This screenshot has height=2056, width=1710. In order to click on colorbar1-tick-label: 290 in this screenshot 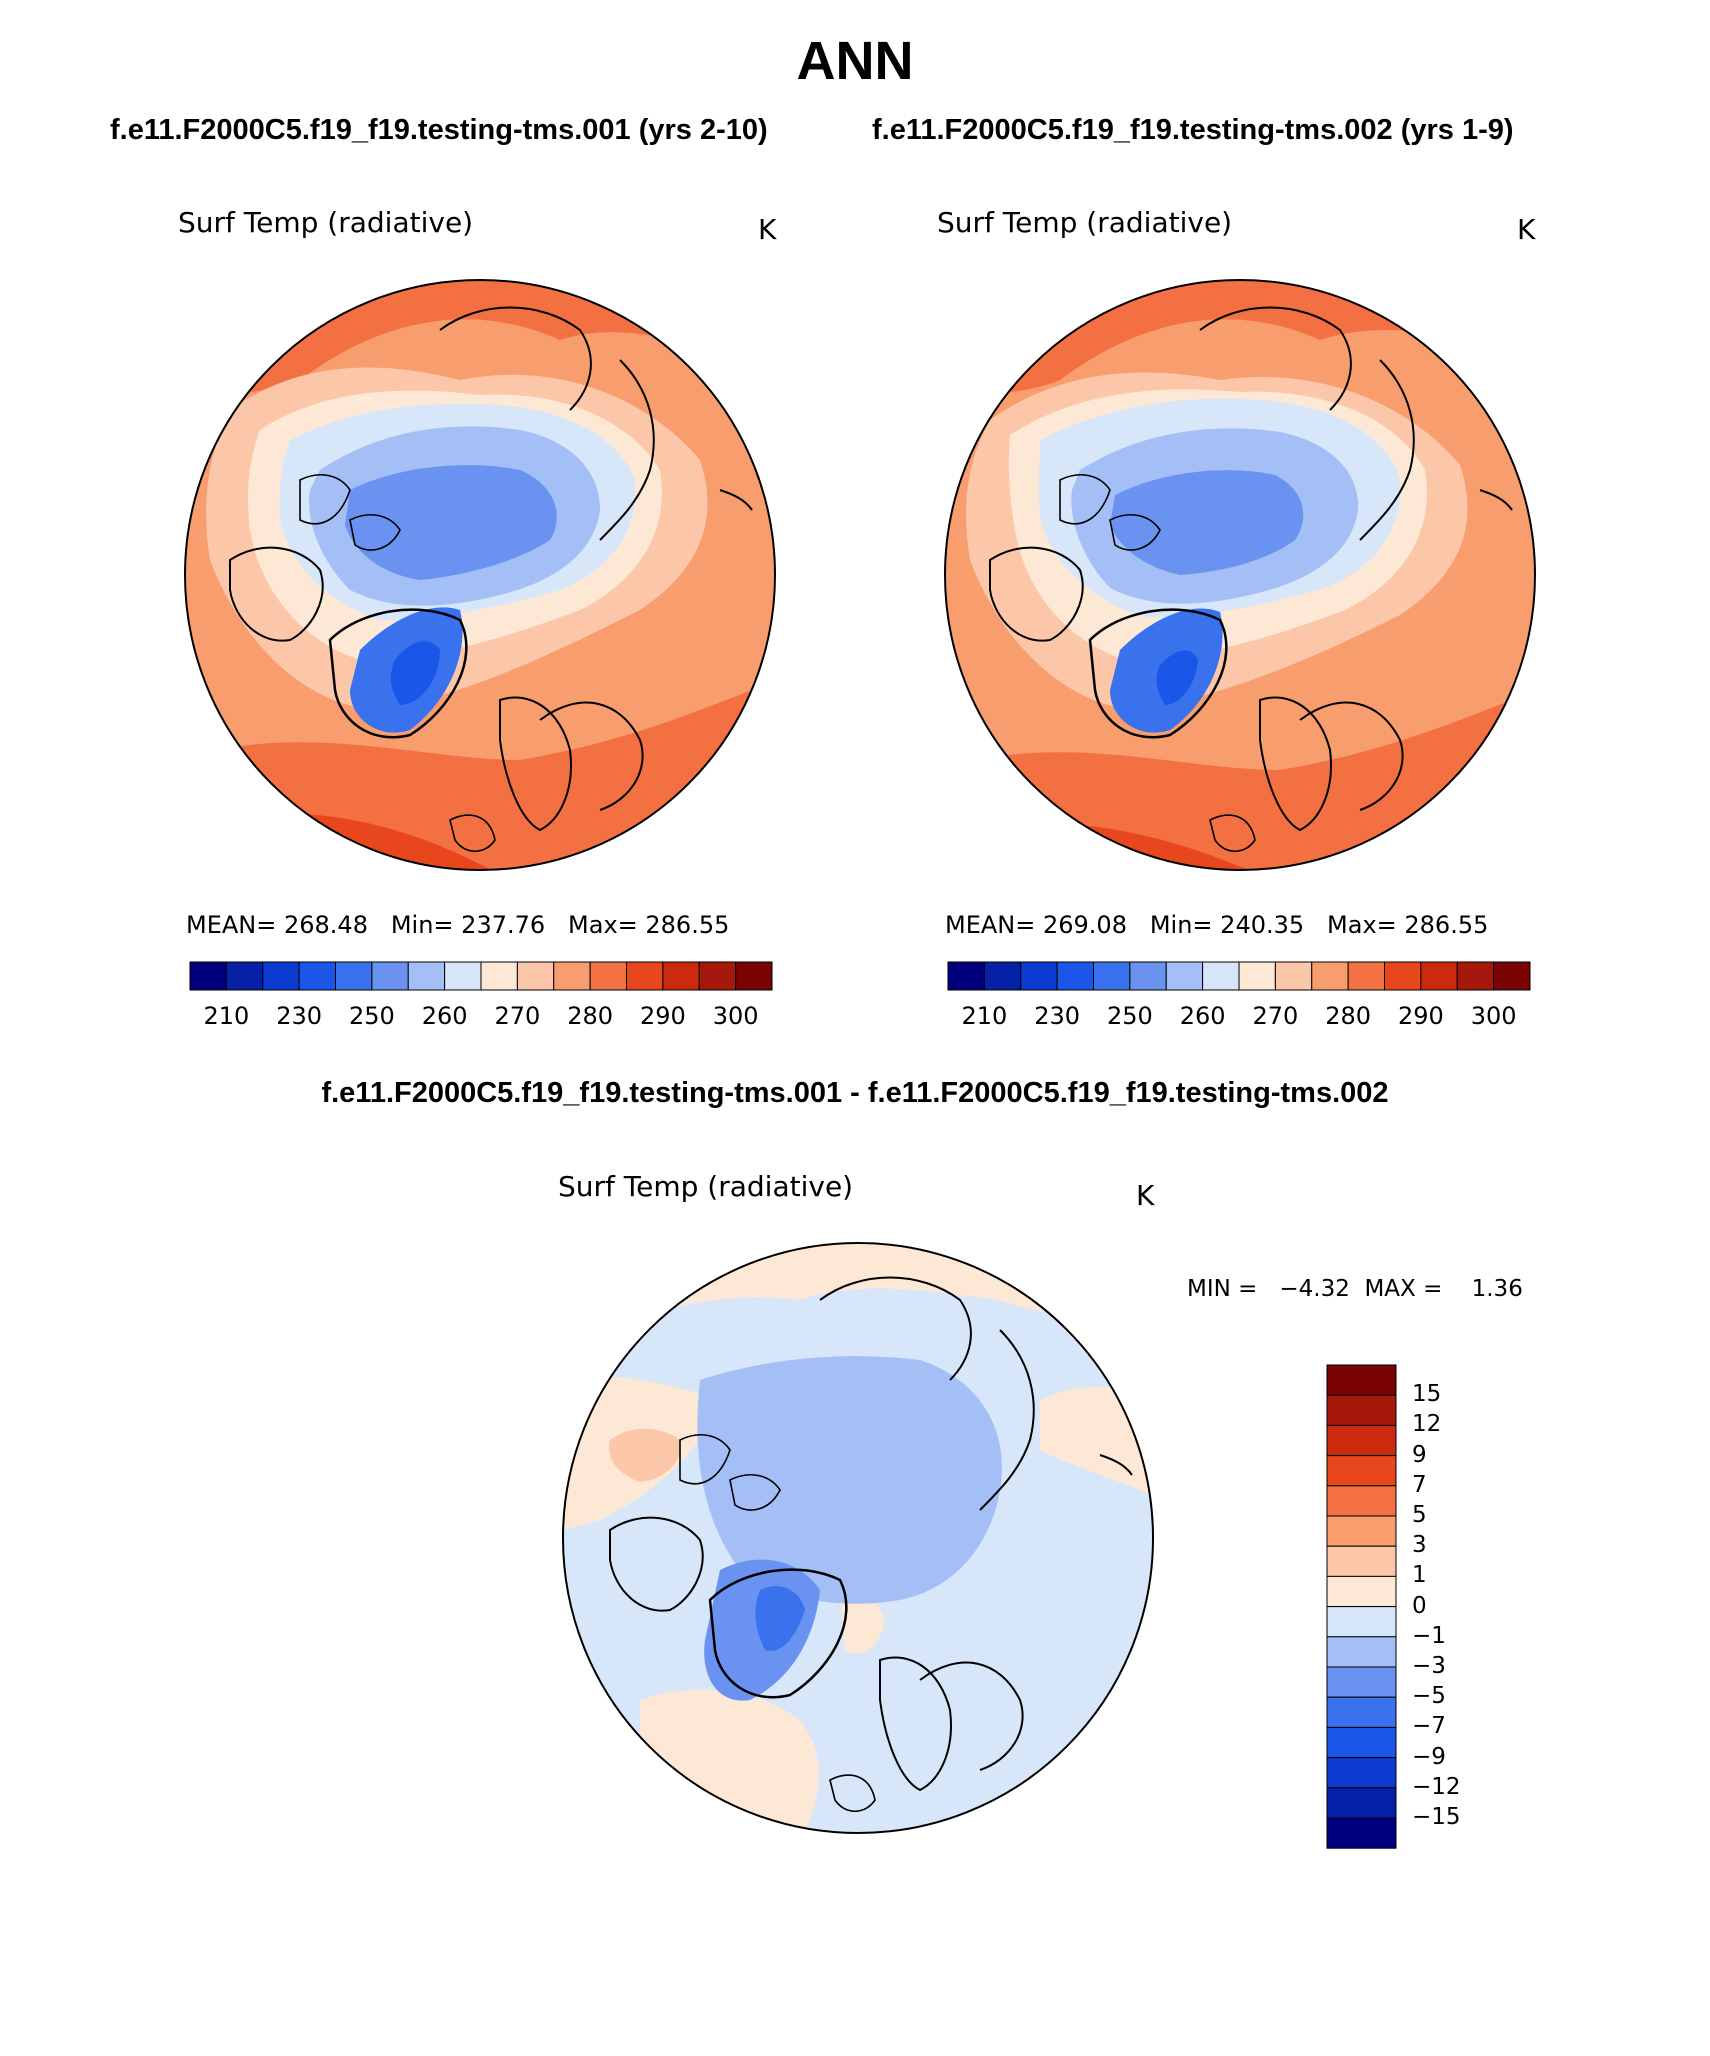, I will do `click(662, 1016)`.